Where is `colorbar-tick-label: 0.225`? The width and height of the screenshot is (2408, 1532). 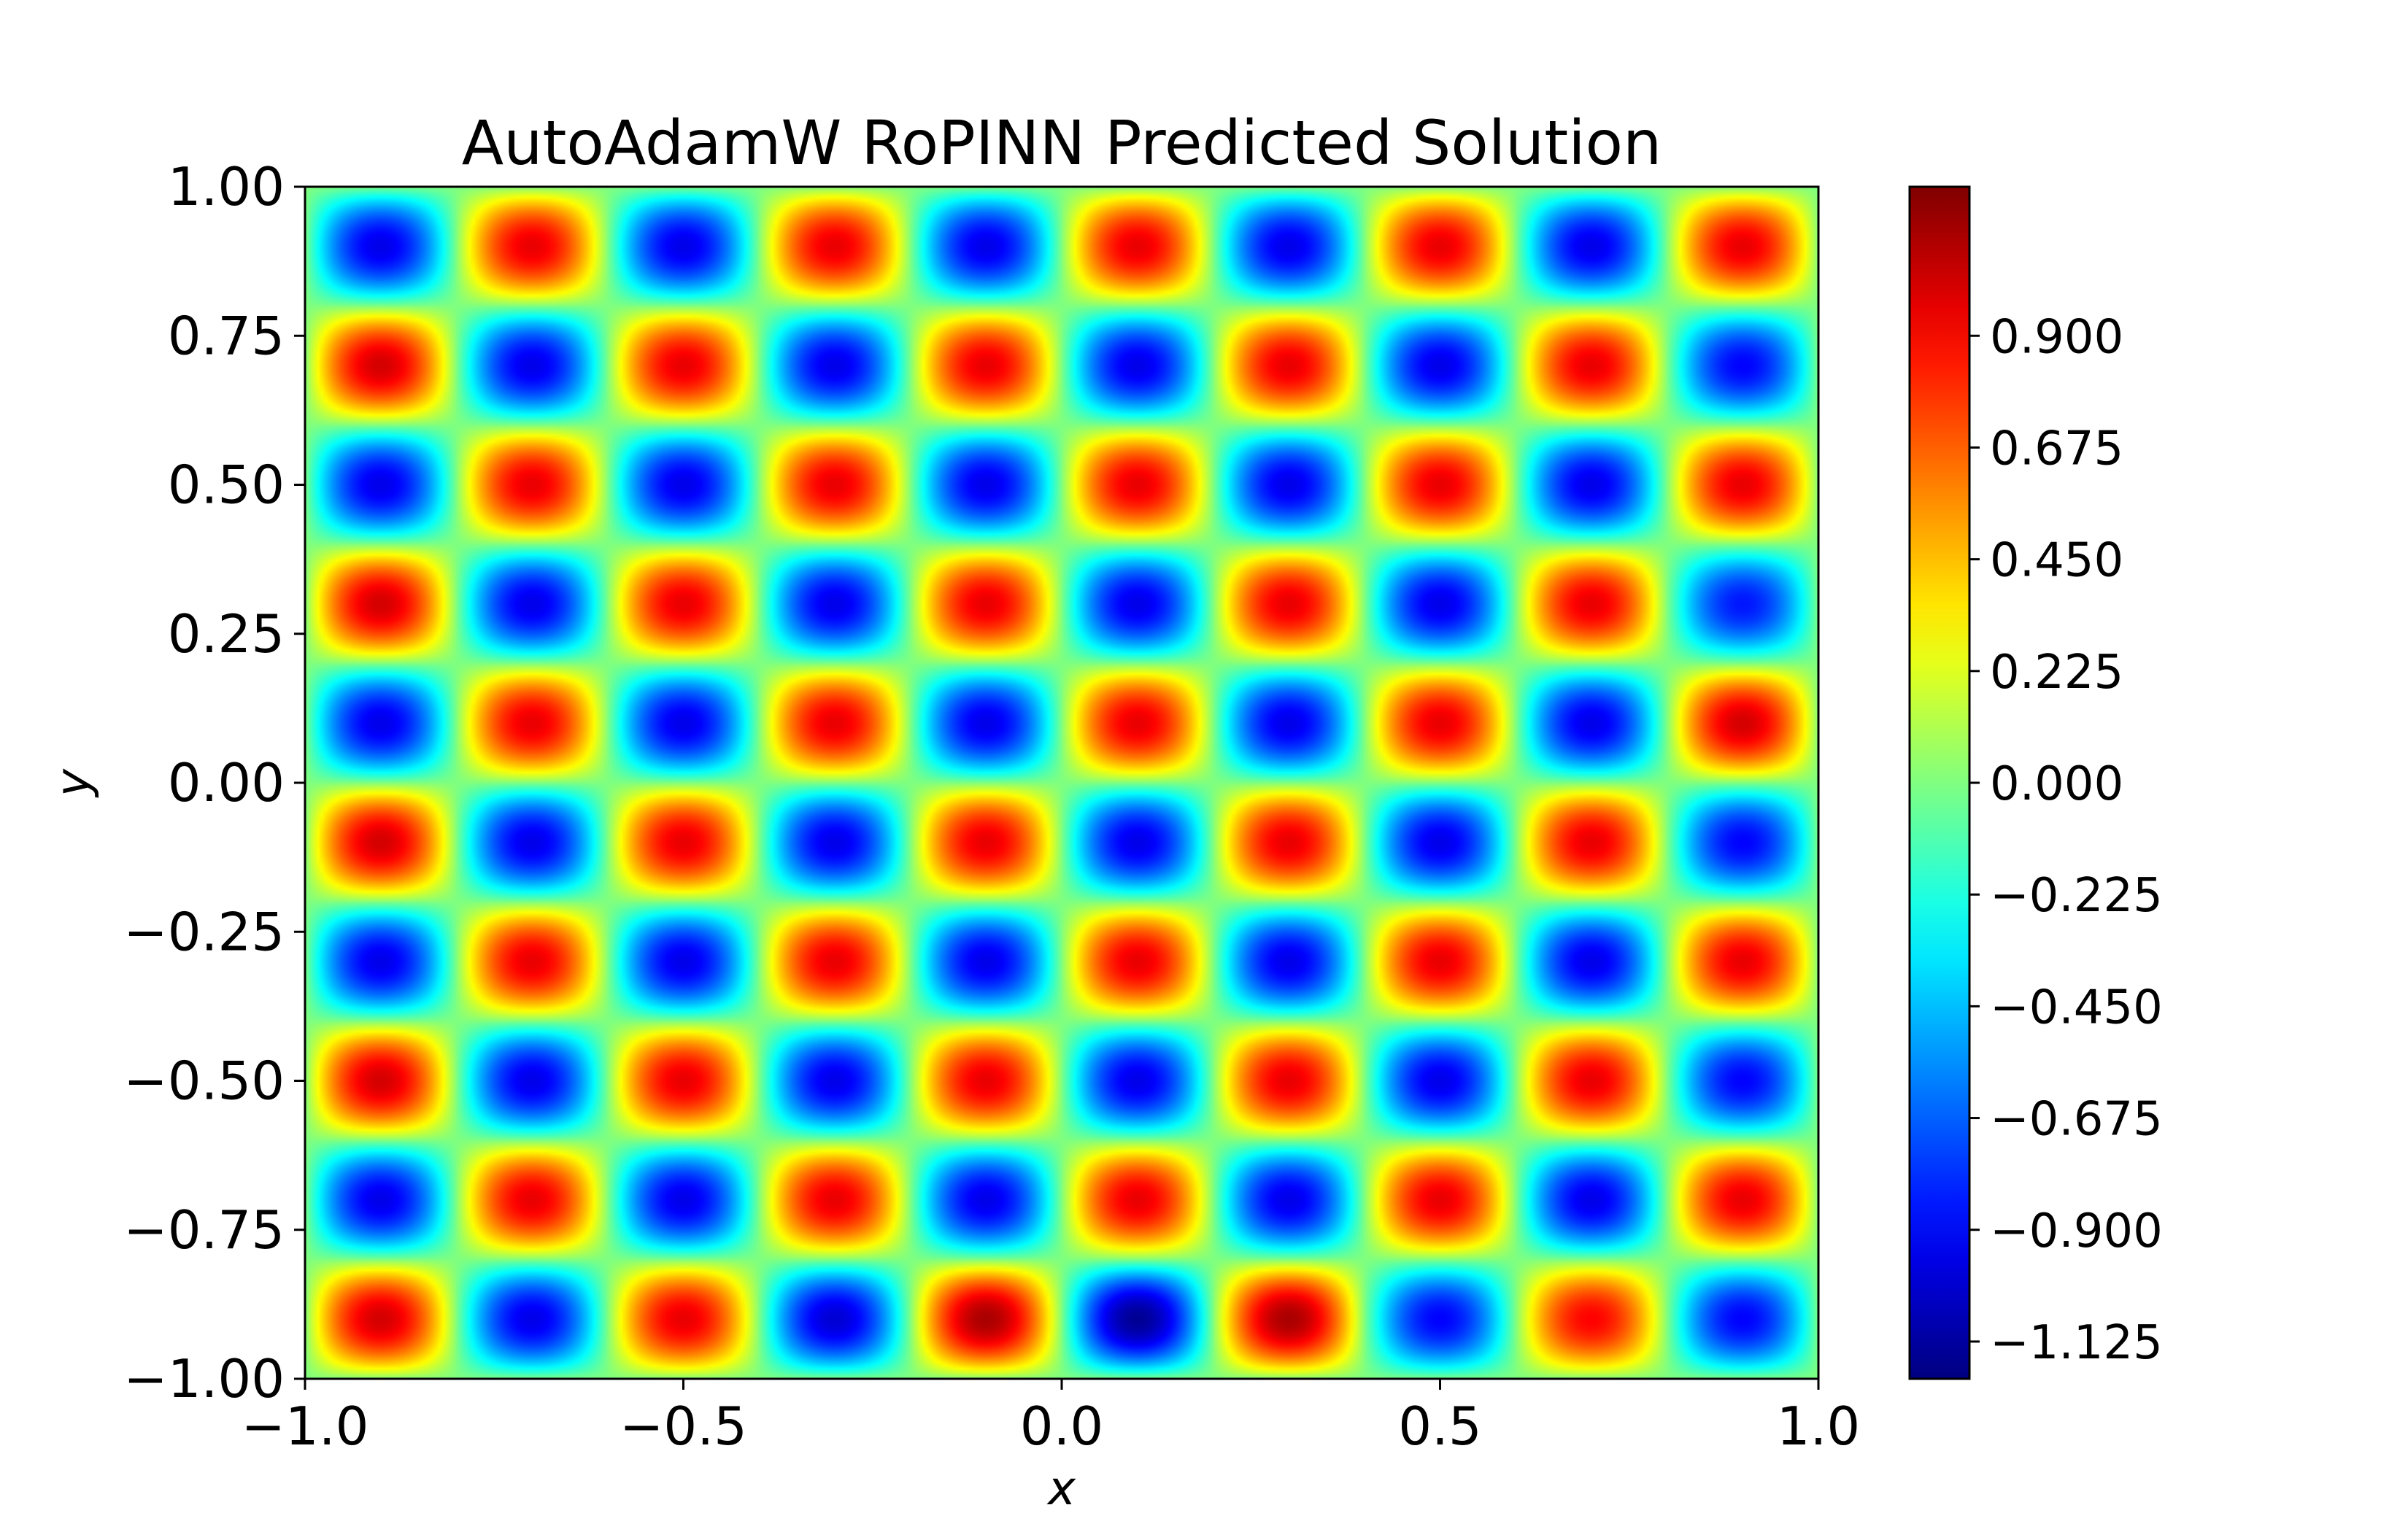 colorbar-tick-label: 0.225 is located at coordinates (2056, 673).